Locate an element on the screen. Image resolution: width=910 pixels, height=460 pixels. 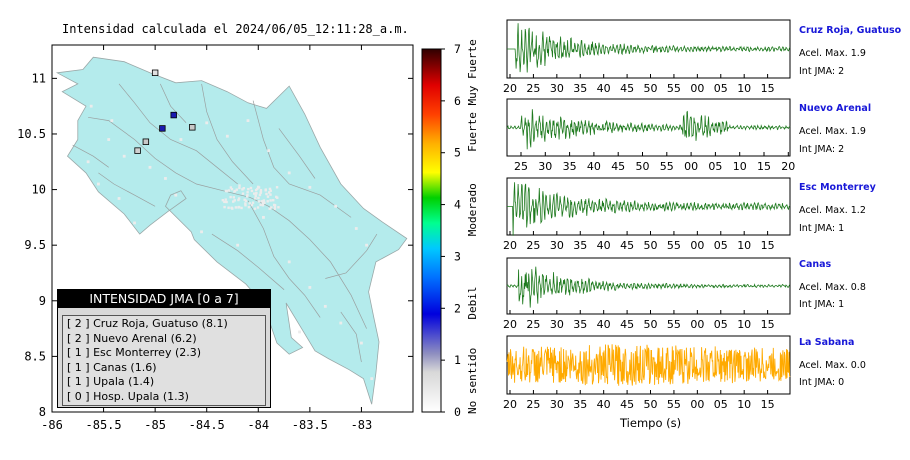
x-tick-label: -84.5 is located at coordinates (207, 425).